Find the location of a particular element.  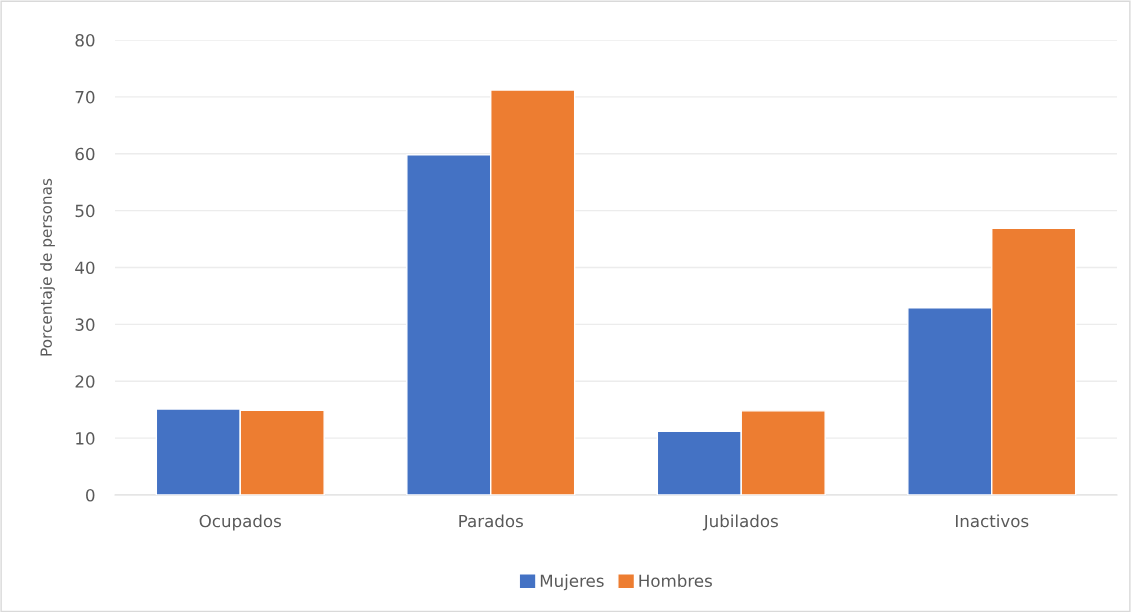

x-tick-label: Parados is located at coordinates (491, 521).